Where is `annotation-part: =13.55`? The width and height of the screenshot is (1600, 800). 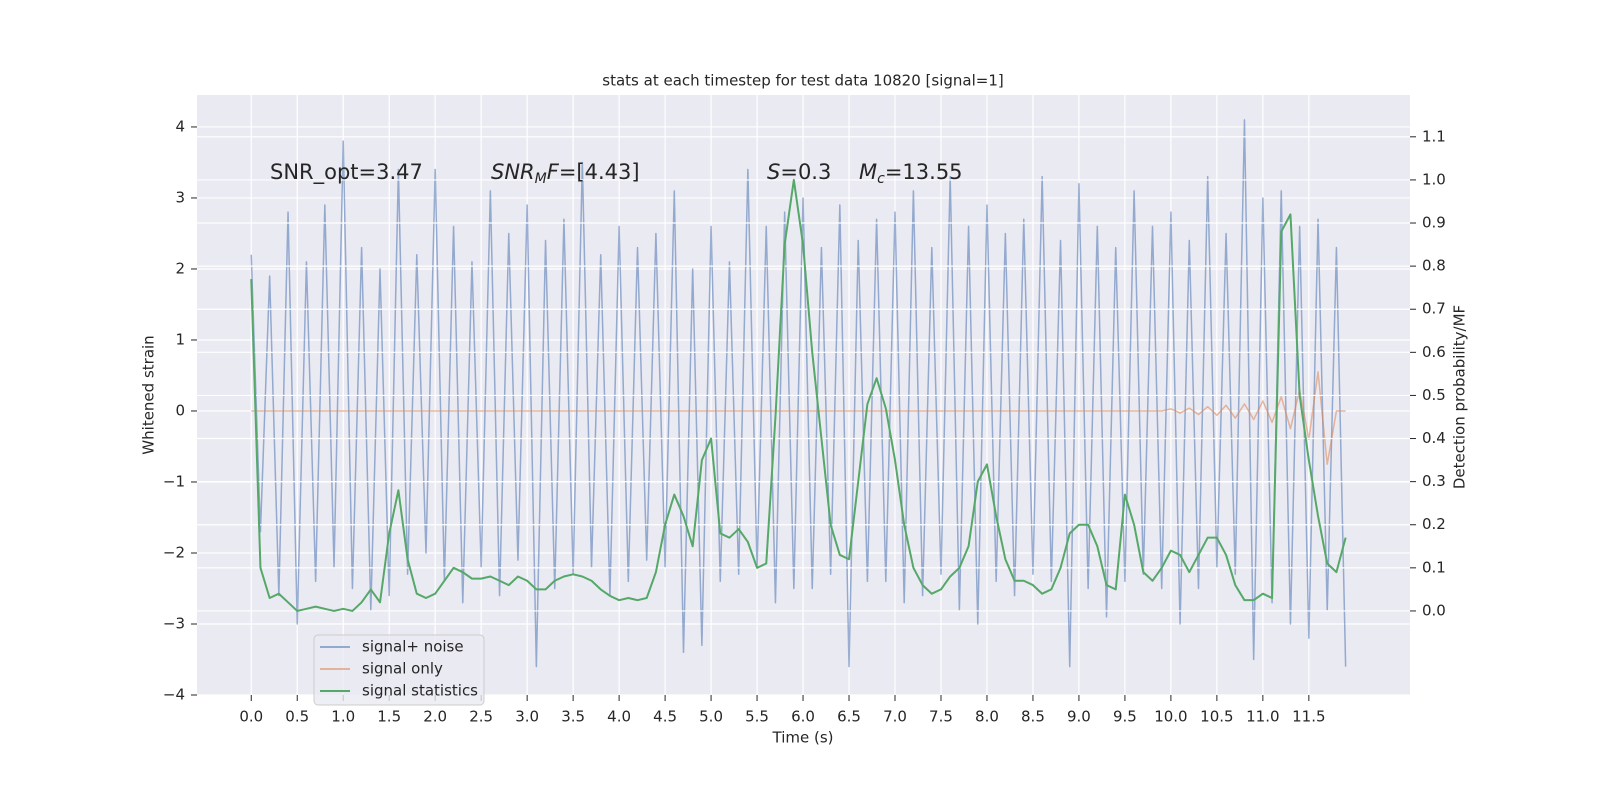 annotation-part: =13.55 is located at coordinates (924, 172).